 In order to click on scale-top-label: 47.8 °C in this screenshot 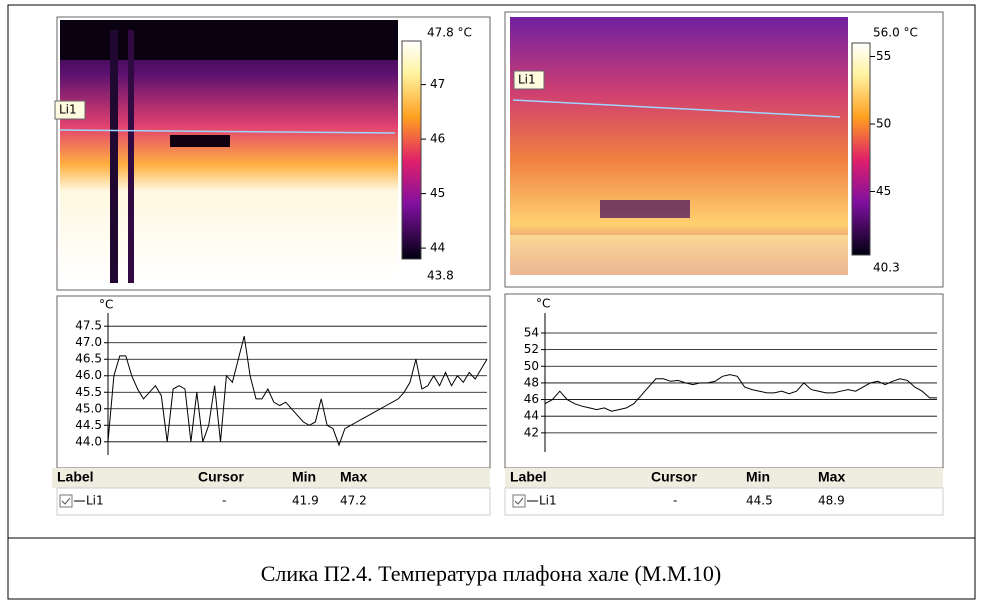, I will do `click(449, 33)`.